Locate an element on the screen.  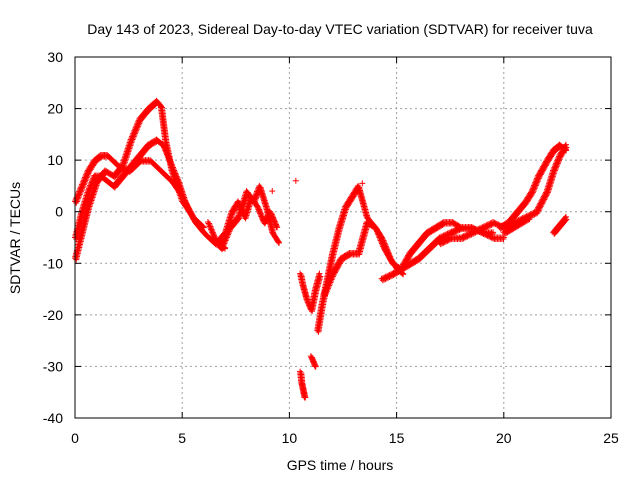
series-track-g is located at coordinates (303, 384).